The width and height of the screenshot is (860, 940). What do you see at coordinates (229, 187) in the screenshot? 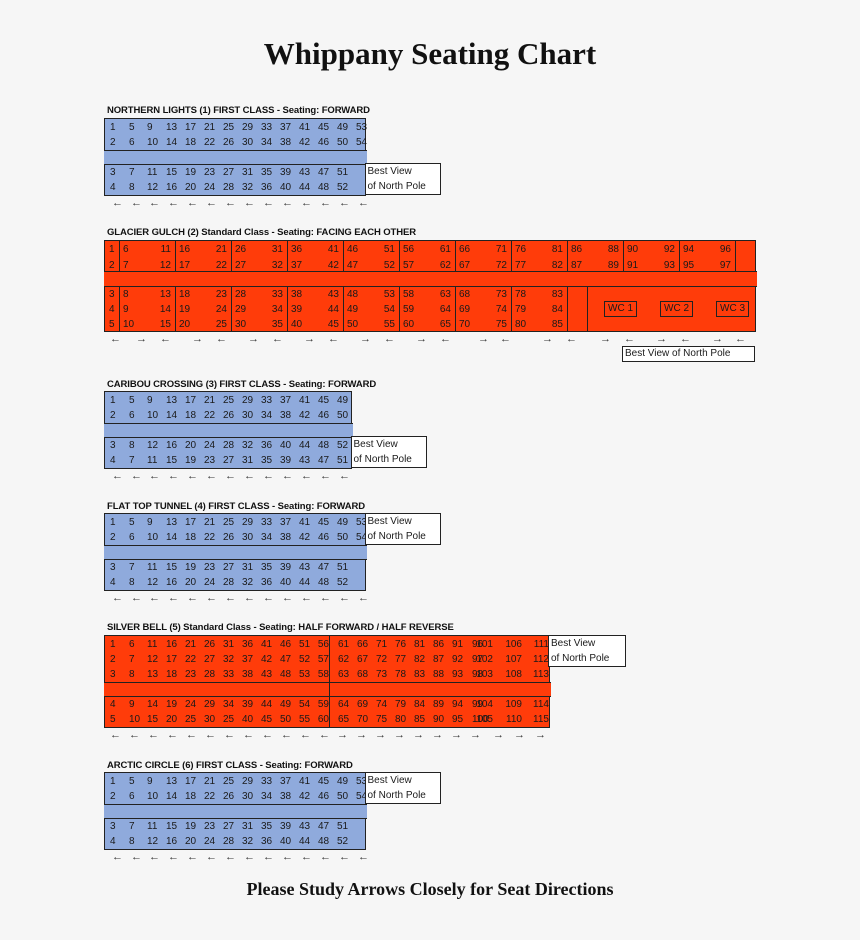
I see `seat: 28` at bounding box center [229, 187].